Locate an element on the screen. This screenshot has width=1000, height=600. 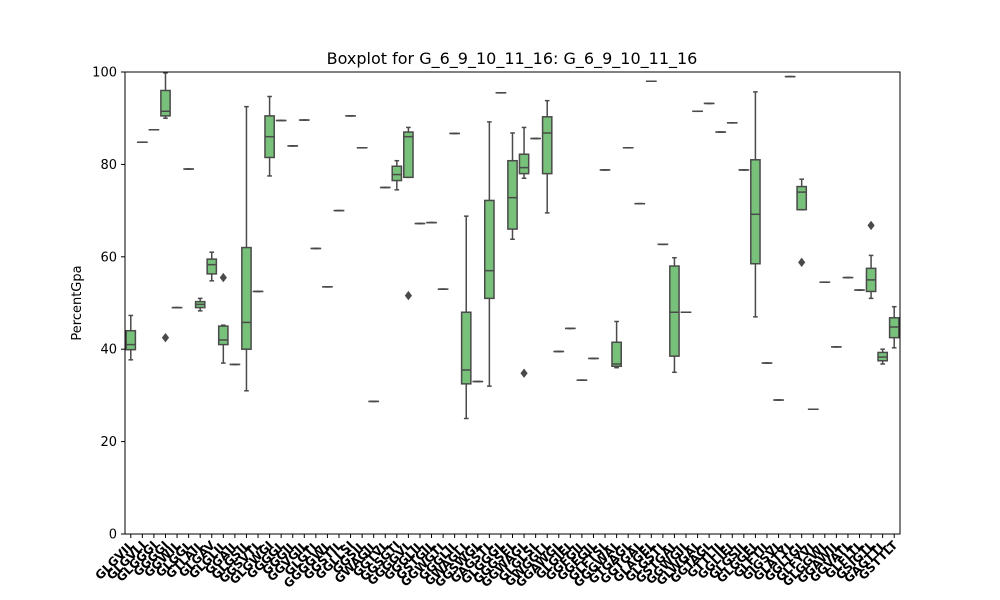
y-tick-label: 80 is located at coordinates (108, 165).